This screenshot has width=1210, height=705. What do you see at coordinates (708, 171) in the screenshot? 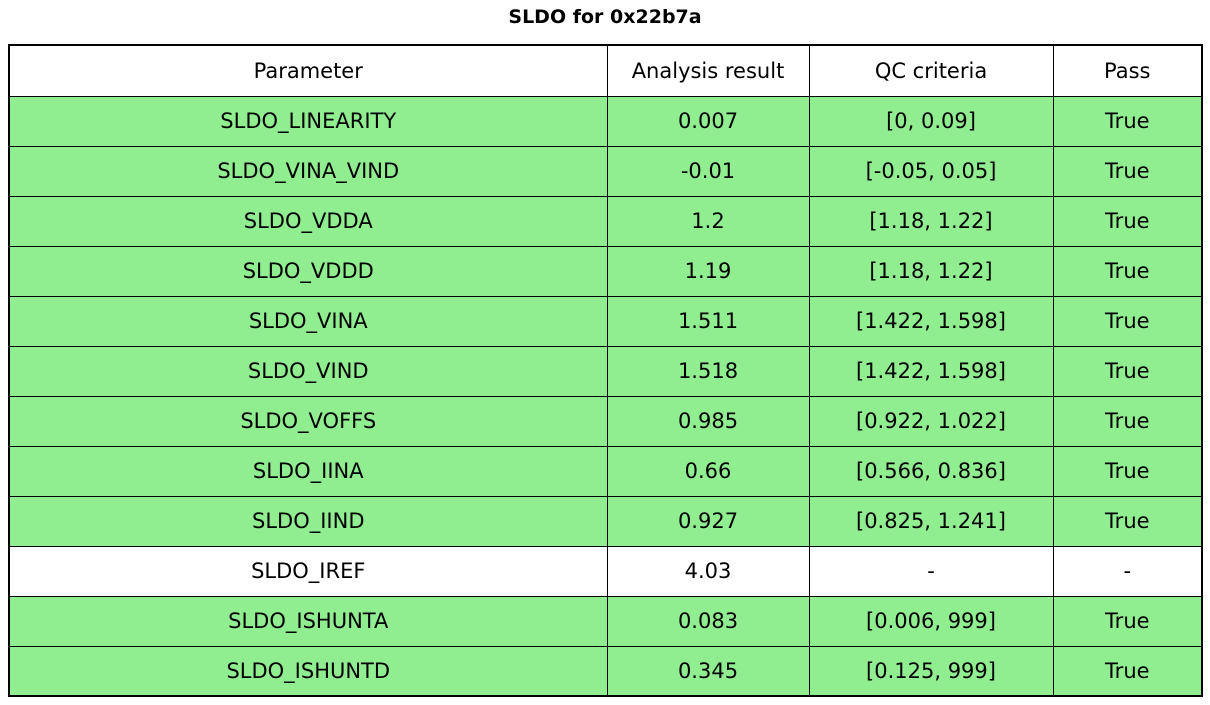
I see `table-cell: -0.01` at bounding box center [708, 171].